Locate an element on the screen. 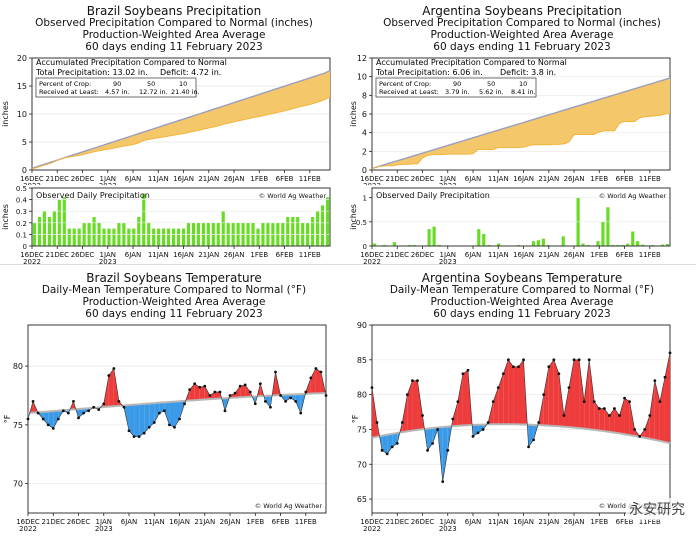 This screenshot has height=536, width=696. brazil-legend-pct: 10 is located at coordinates (183, 84).